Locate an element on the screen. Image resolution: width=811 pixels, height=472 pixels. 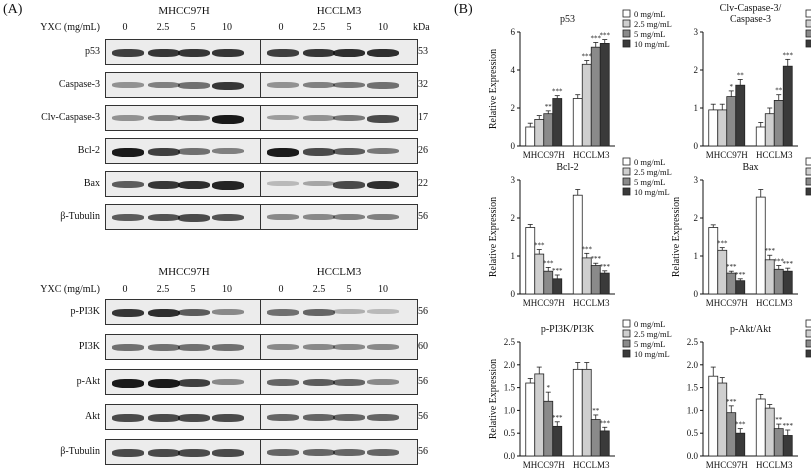
chart-title: Bax is located at coordinates (750, 167).